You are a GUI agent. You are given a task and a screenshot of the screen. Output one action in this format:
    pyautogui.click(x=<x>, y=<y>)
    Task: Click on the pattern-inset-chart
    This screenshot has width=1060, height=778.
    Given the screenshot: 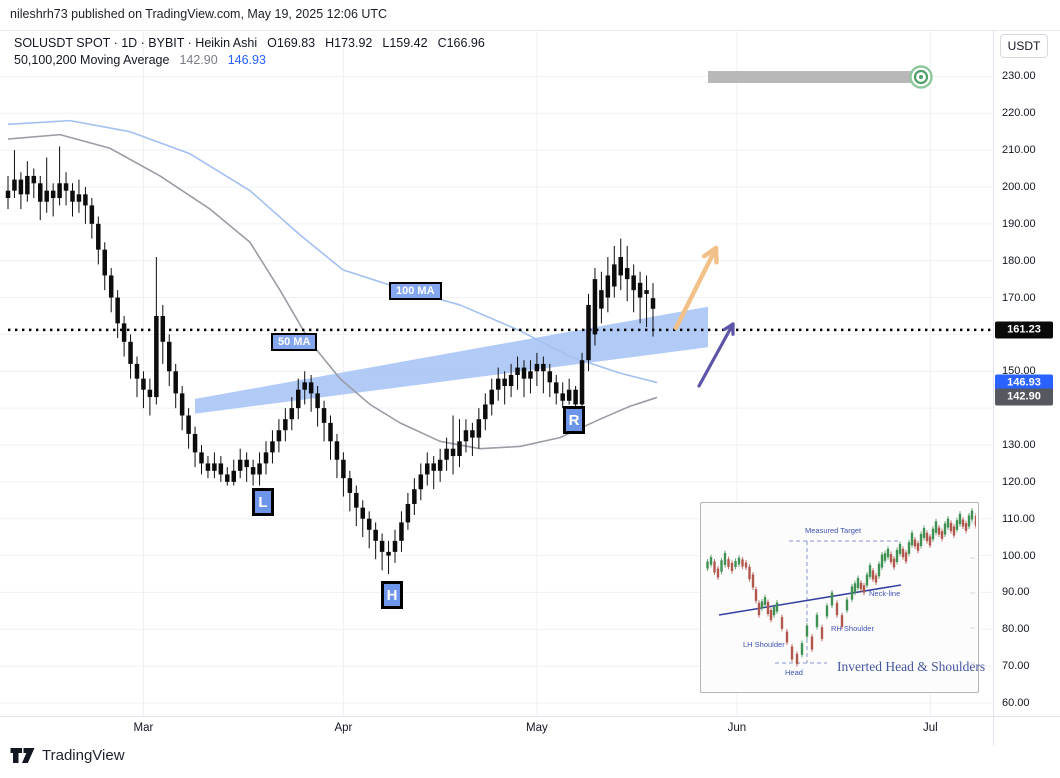 What is the action you would take?
    pyautogui.click(x=842, y=587)
    